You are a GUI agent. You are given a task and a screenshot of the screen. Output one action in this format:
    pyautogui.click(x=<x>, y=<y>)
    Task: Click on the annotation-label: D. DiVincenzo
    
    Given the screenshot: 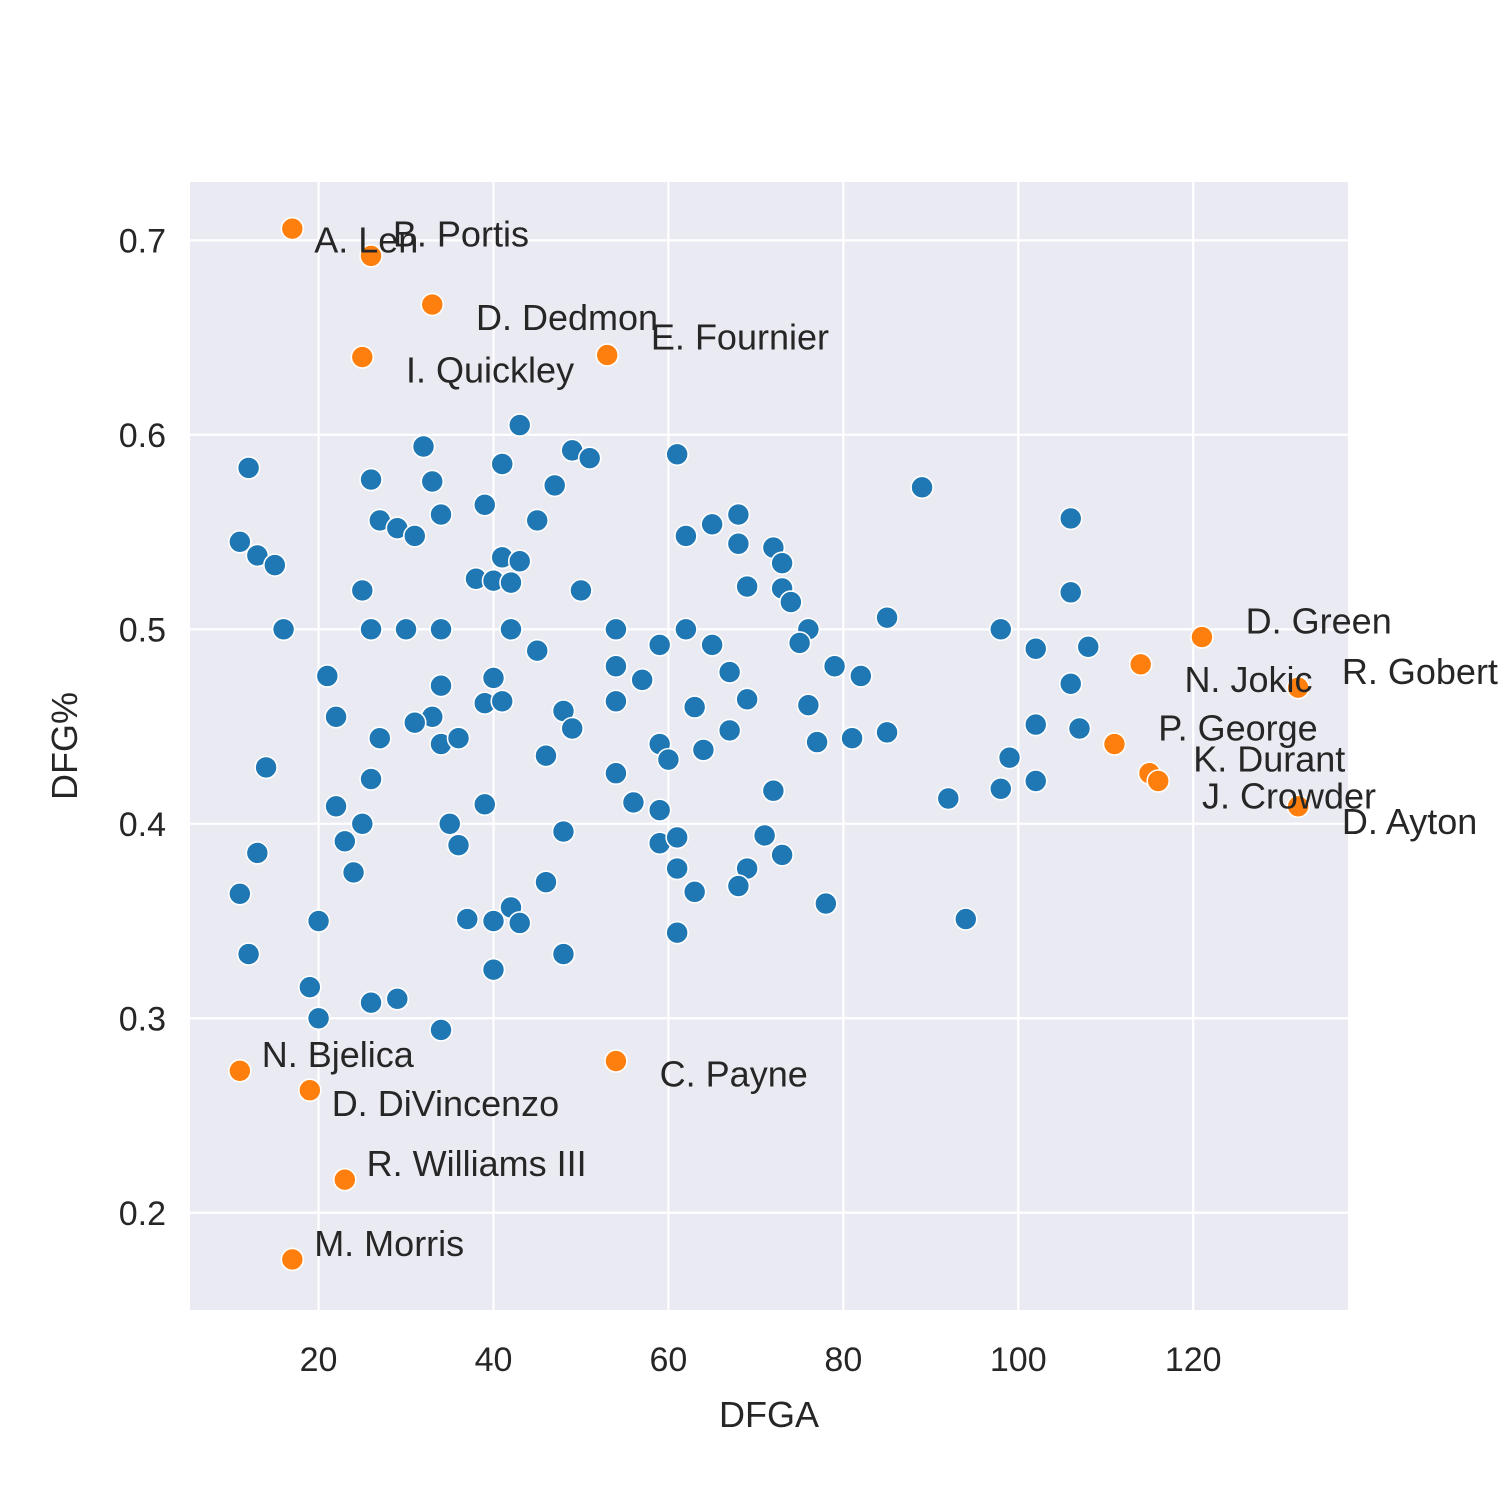 What is the action you would take?
    pyautogui.click(x=445, y=1103)
    